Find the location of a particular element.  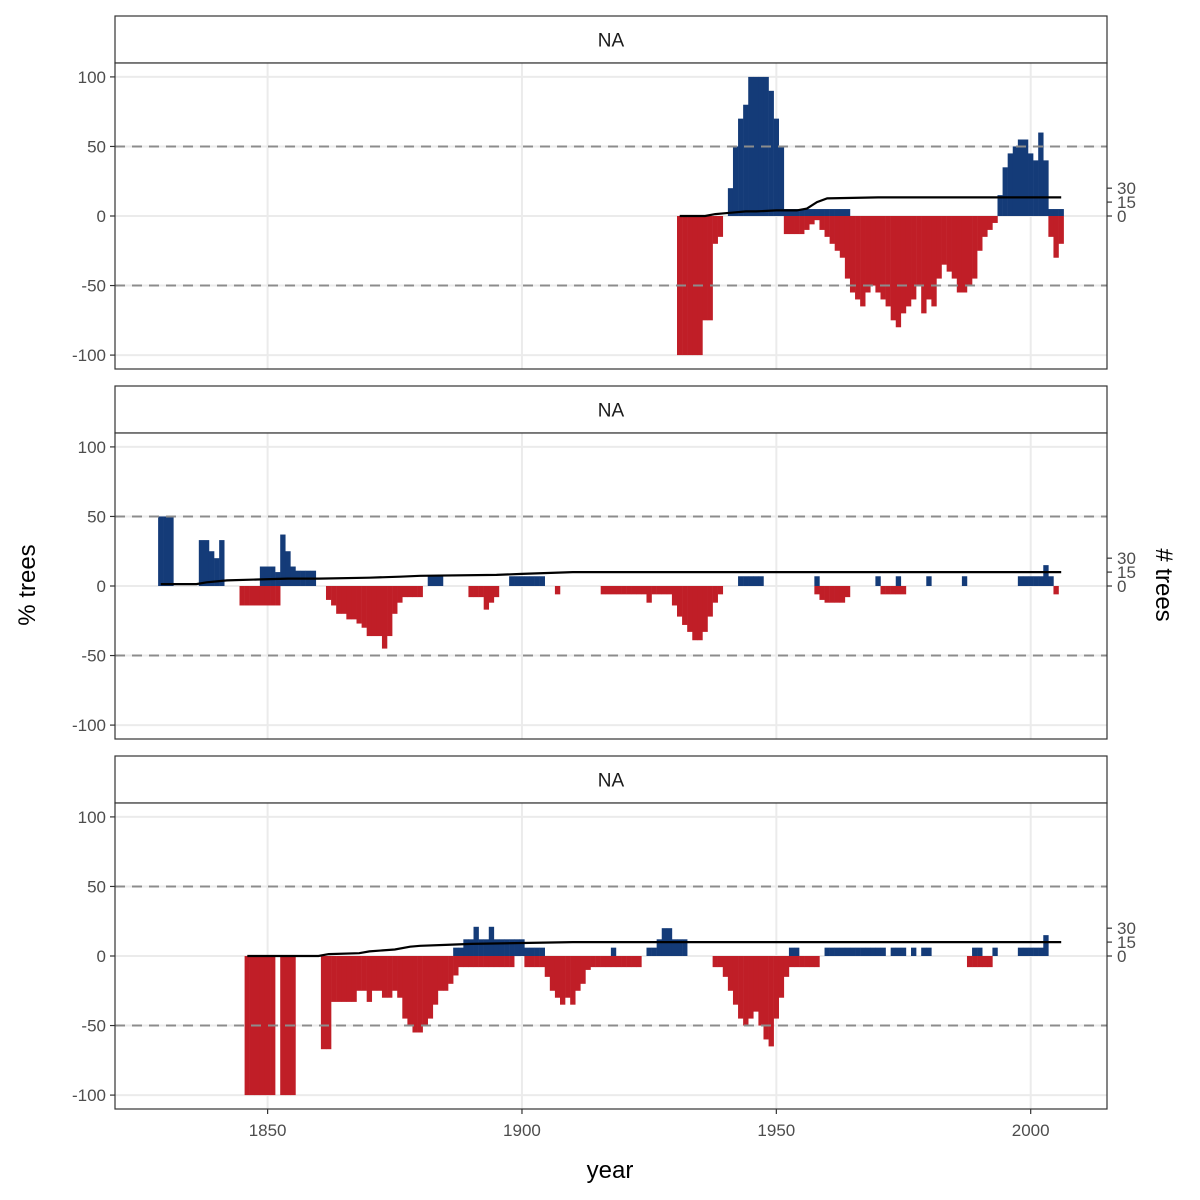

y2-tick-label: 15 is located at coordinates (1126, 942).